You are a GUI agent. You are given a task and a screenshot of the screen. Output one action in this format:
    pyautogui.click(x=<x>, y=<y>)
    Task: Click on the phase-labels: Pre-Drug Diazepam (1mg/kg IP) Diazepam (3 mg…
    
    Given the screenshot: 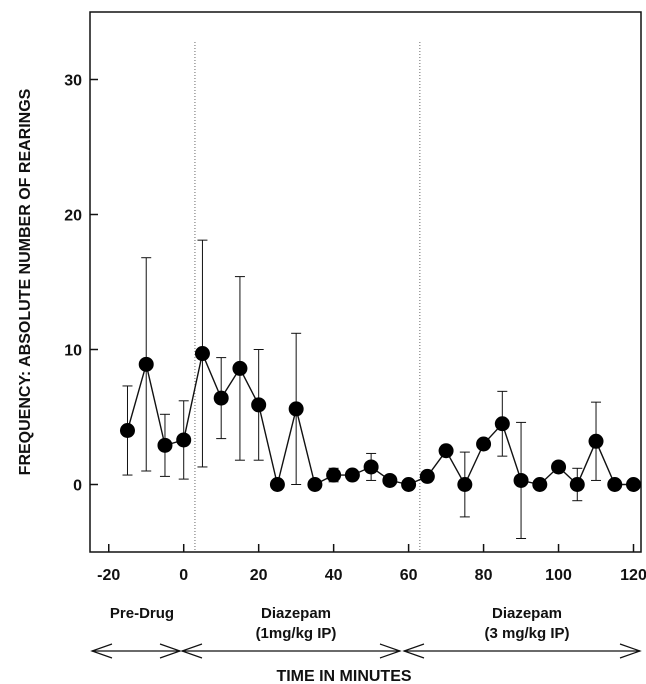 What is the action you would take?
    pyautogui.click(x=340, y=623)
    